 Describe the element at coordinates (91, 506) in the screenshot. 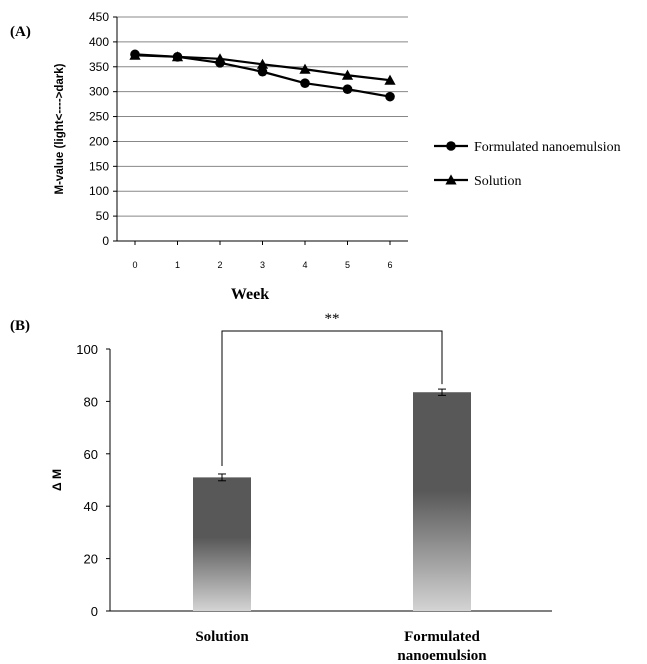

I see `y-tick-label: 40` at that location.